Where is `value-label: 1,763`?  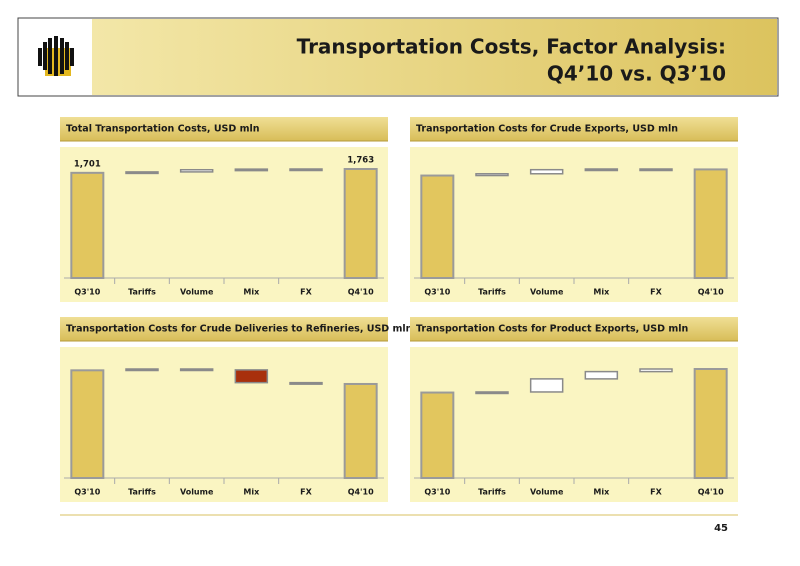
value-label: 1,763 is located at coordinates (360, 161).